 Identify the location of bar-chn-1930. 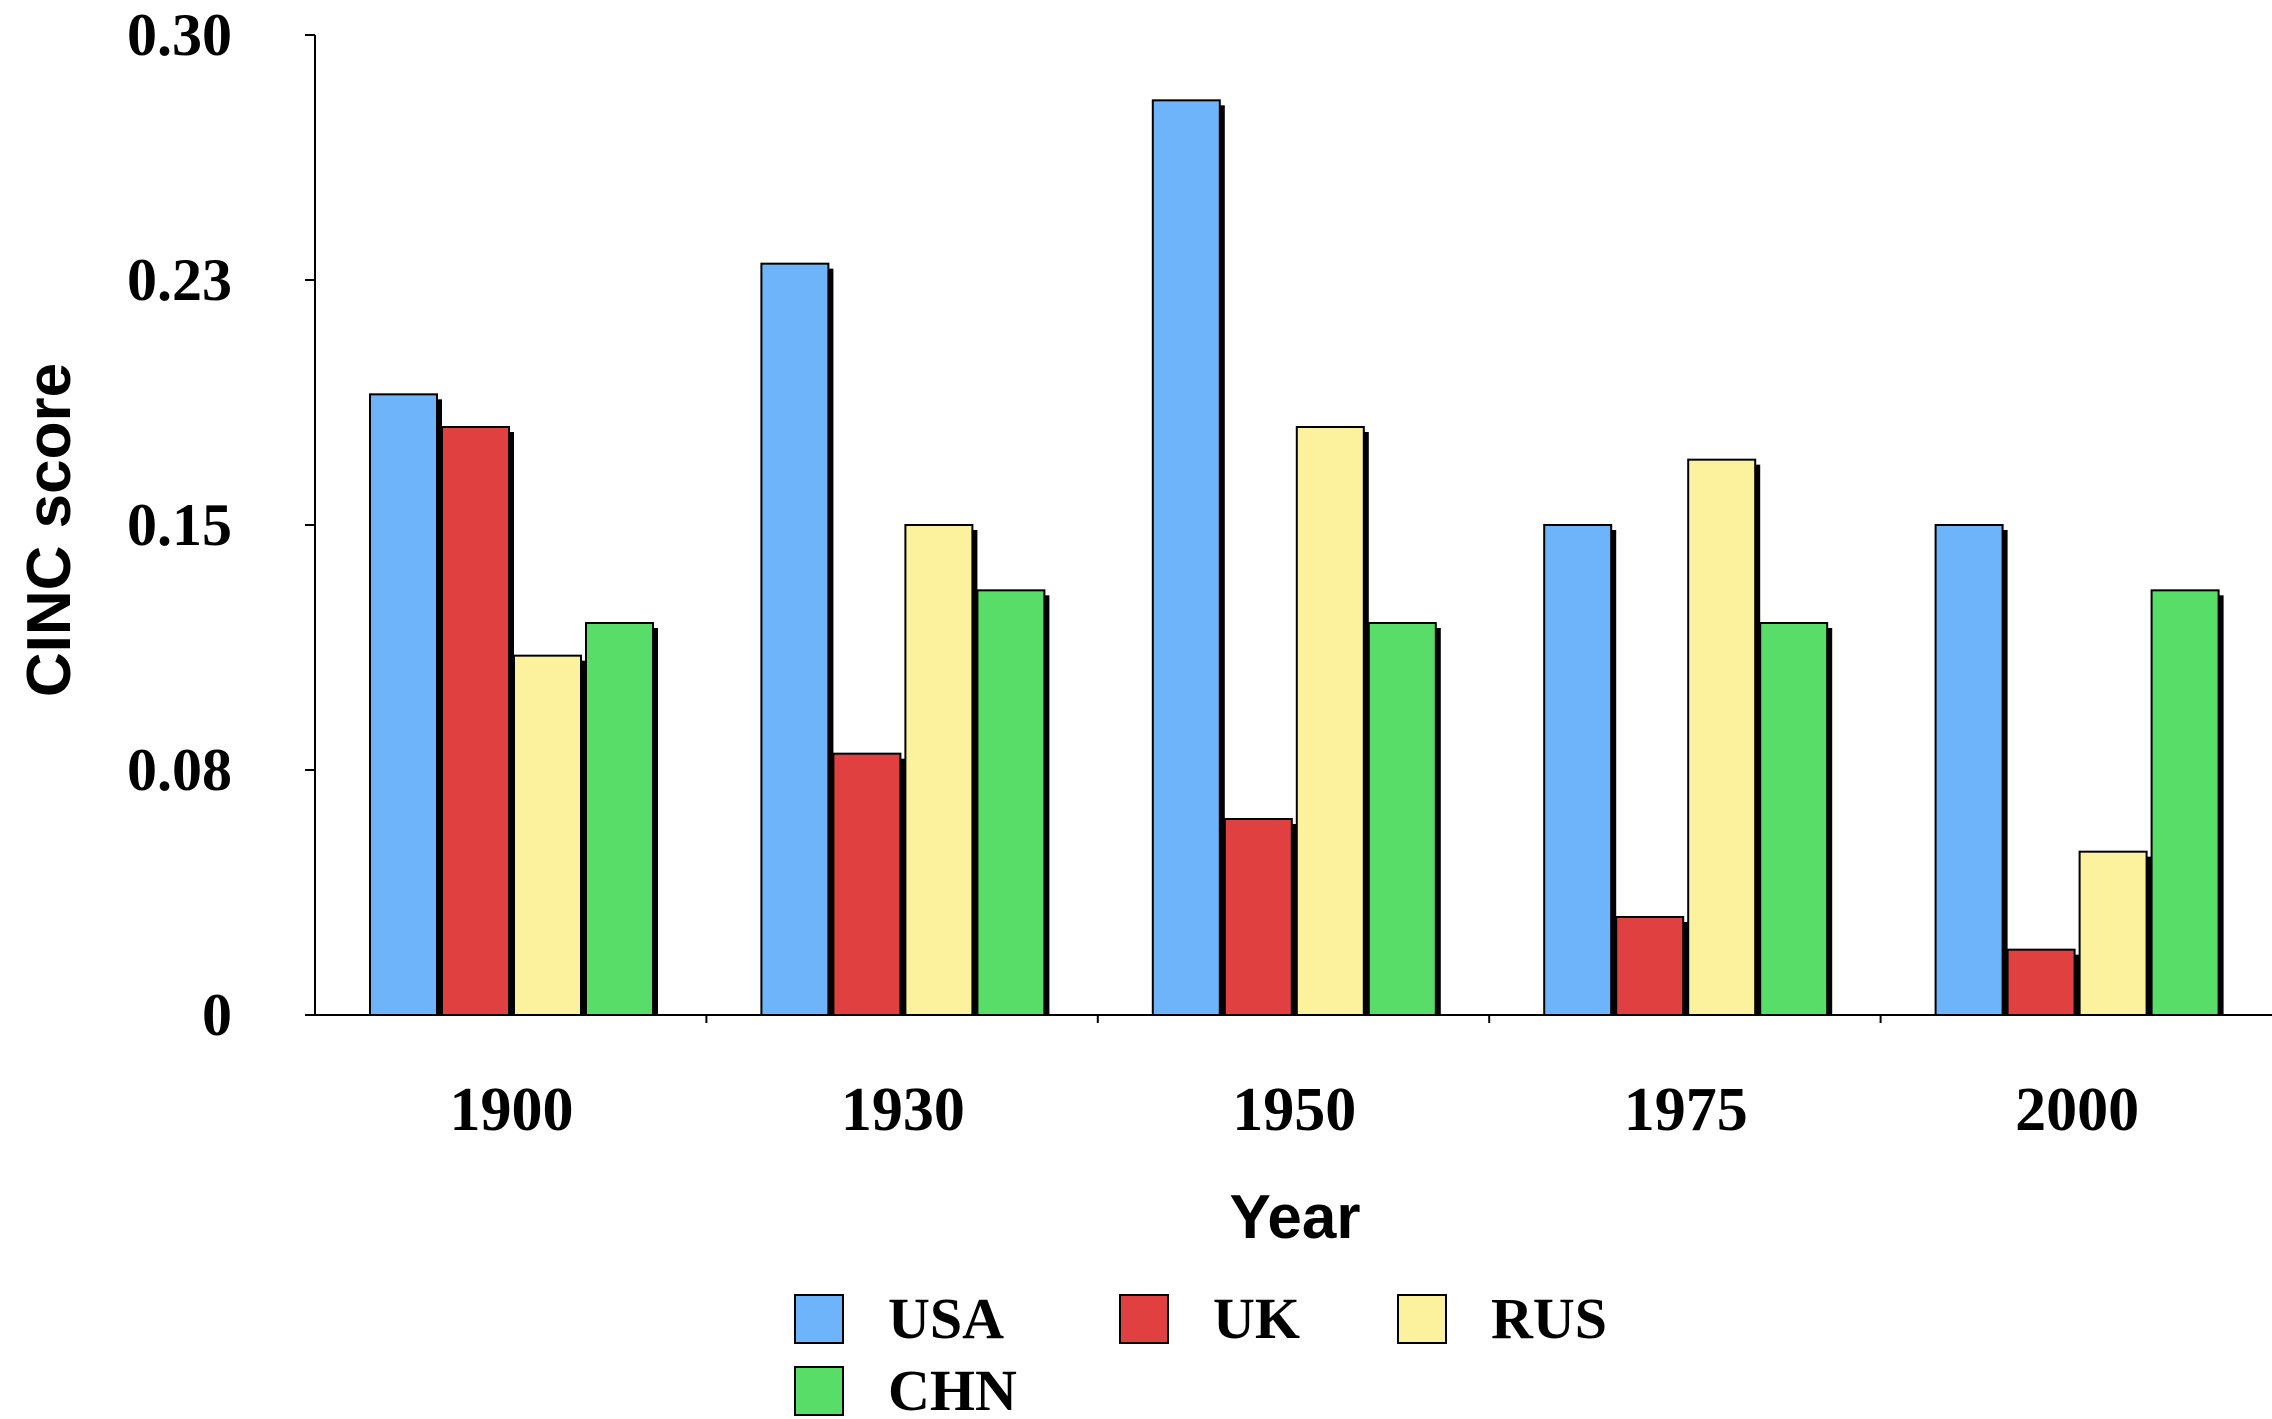
(1011, 802).